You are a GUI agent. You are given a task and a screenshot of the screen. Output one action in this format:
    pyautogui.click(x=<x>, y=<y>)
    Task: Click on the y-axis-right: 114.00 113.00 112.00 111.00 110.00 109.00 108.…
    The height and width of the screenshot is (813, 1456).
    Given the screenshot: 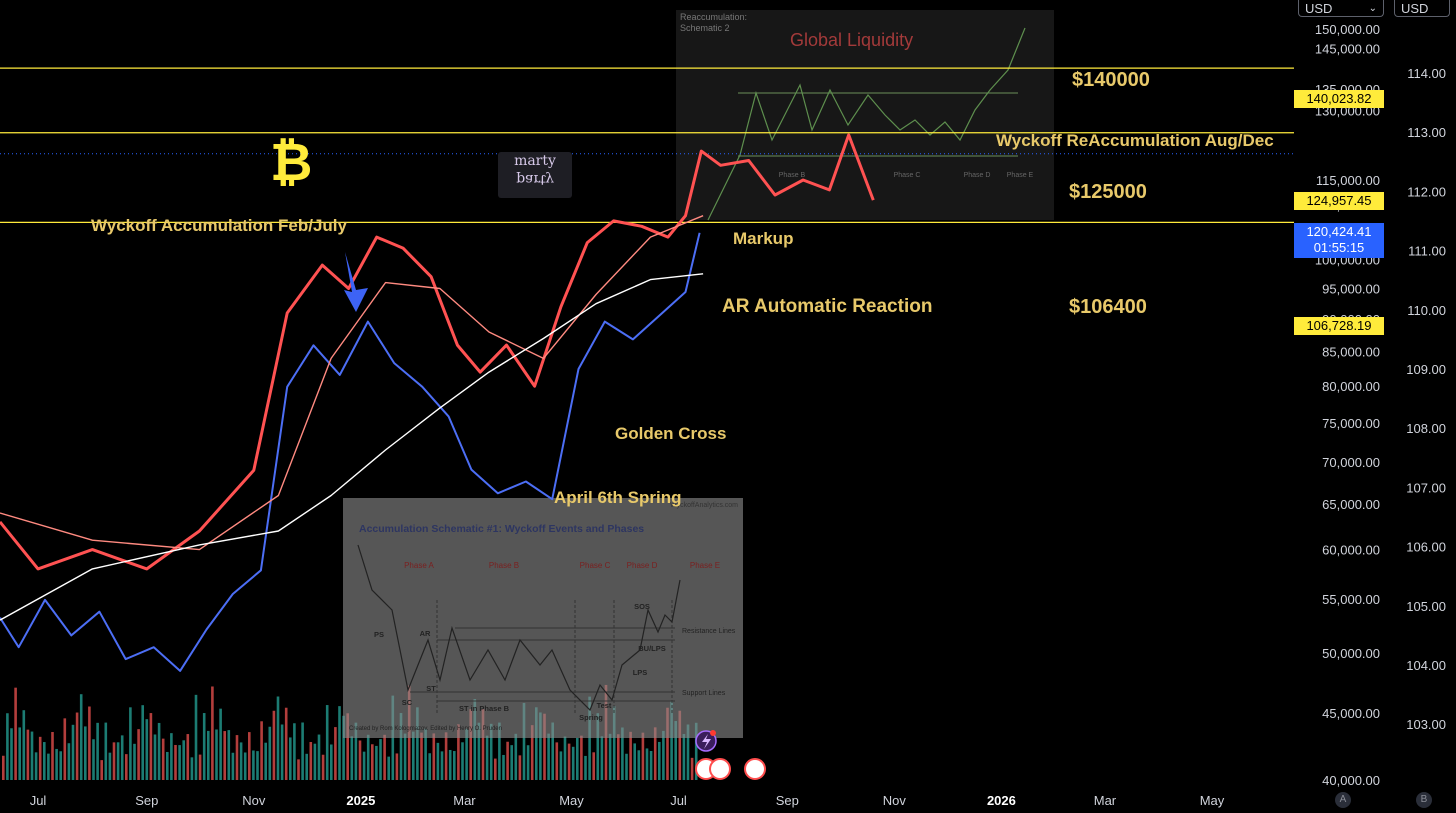 What is the action you would take?
    pyautogui.click(x=1426, y=399)
    